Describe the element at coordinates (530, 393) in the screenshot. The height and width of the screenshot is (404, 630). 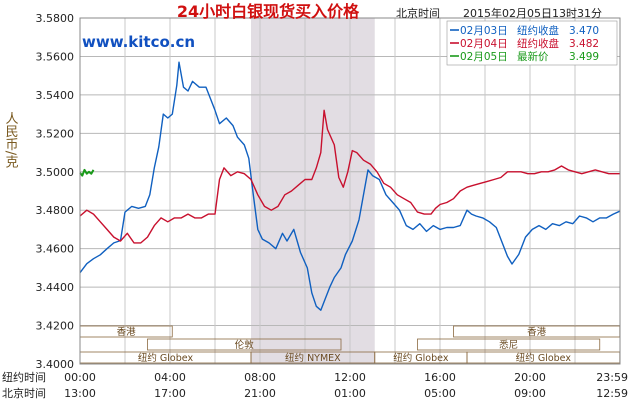
I see `x-tick-label-beijing: 09:00` at that location.